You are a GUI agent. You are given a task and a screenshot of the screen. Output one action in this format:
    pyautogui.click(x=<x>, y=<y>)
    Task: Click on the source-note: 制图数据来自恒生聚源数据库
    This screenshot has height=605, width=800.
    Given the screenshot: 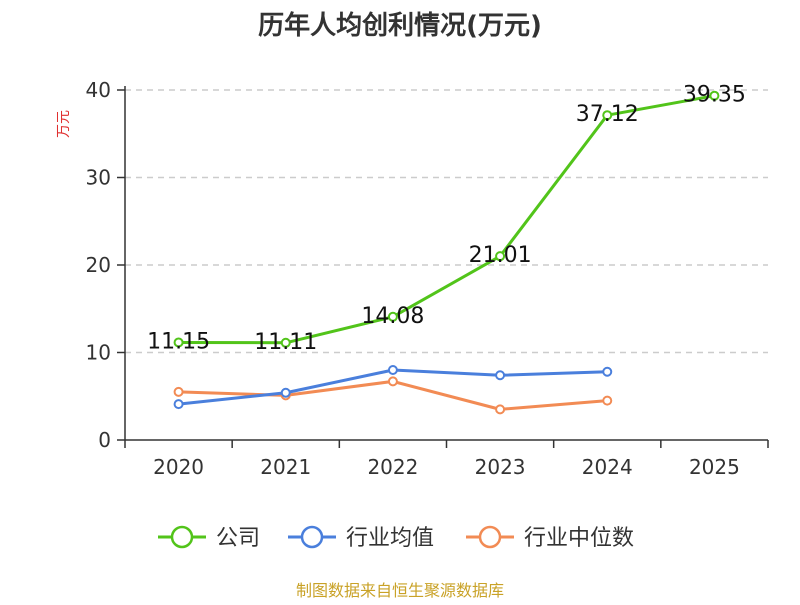 What is the action you would take?
    pyautogui.click(x=400, y=590)
    